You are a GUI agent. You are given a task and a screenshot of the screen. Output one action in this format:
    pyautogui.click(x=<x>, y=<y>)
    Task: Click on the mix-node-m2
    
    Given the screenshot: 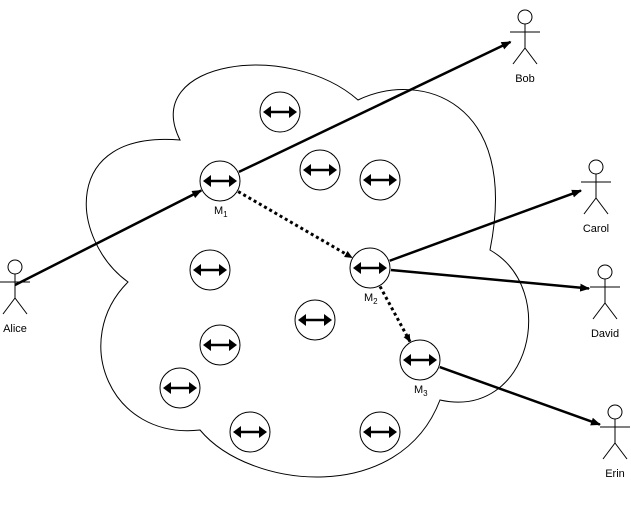 What is the action you would take?
    pyautogui.click(x=370, y=268)
    